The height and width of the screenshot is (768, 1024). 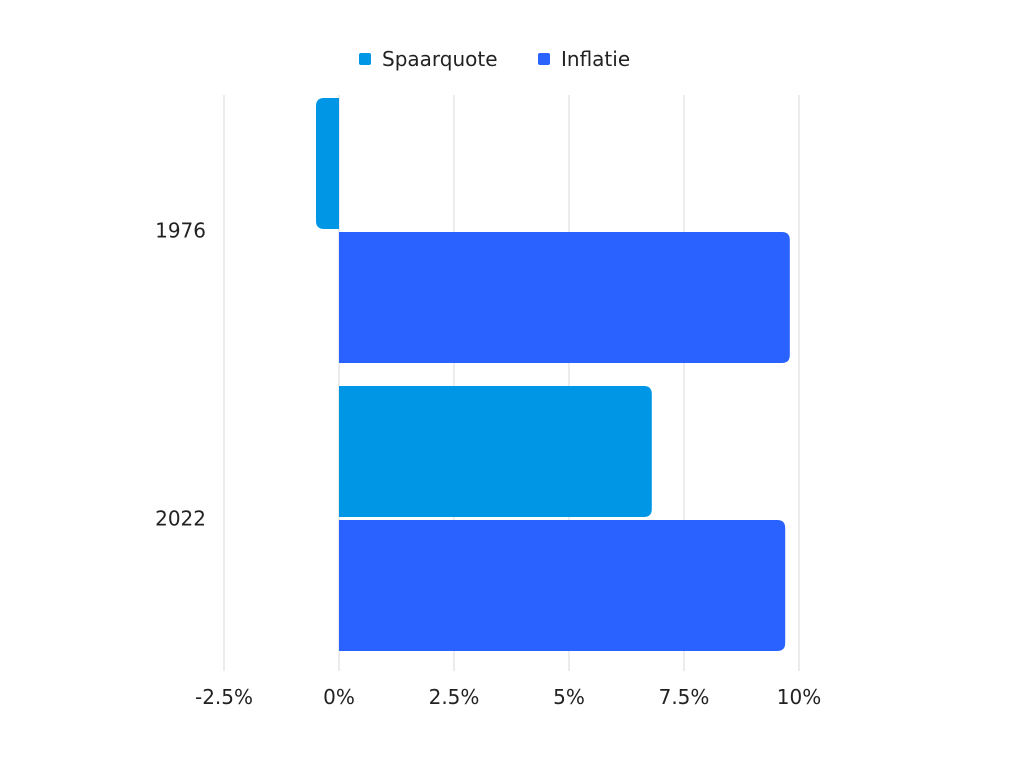 What do you see at coordinates (339, 697) in the screenshot?
I see `x-tick-label: 0%` at bounding box center [339, 697].